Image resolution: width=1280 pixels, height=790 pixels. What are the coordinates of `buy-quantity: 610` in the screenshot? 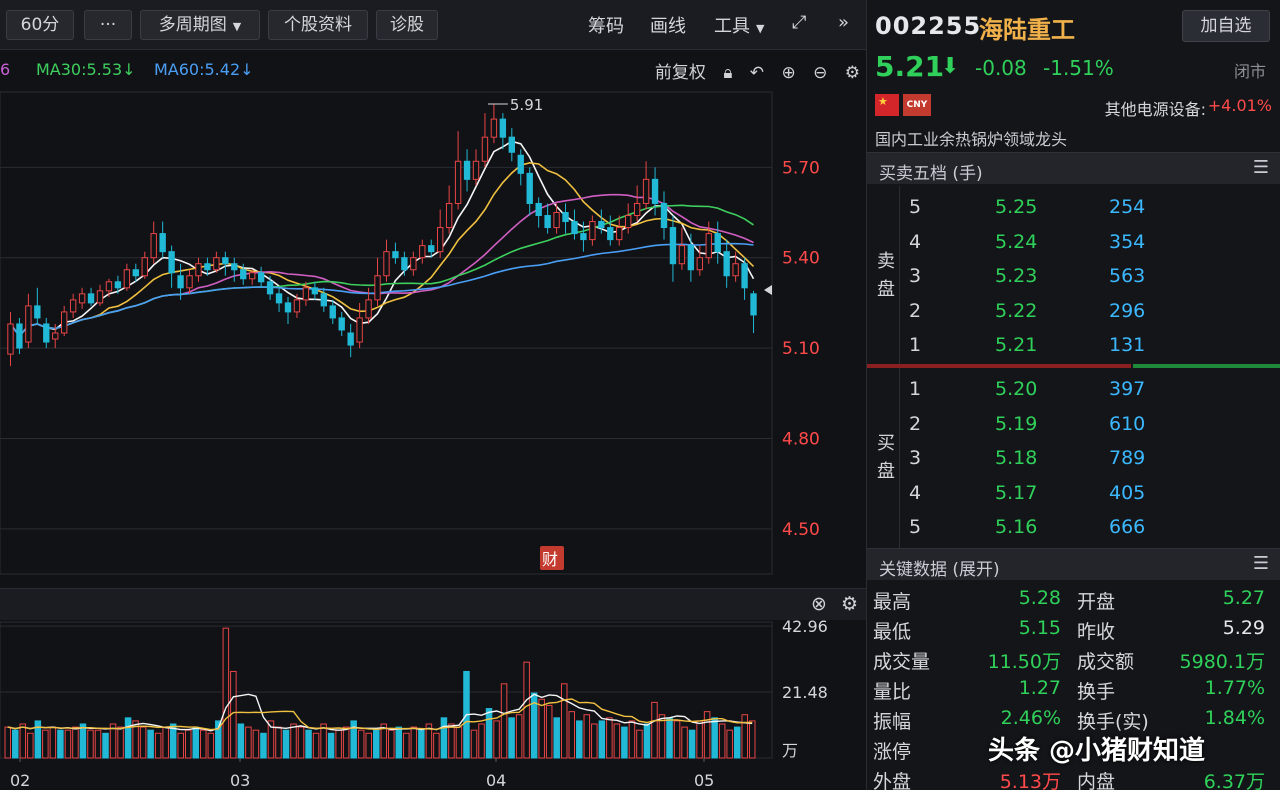 It's located at (1127, 423).